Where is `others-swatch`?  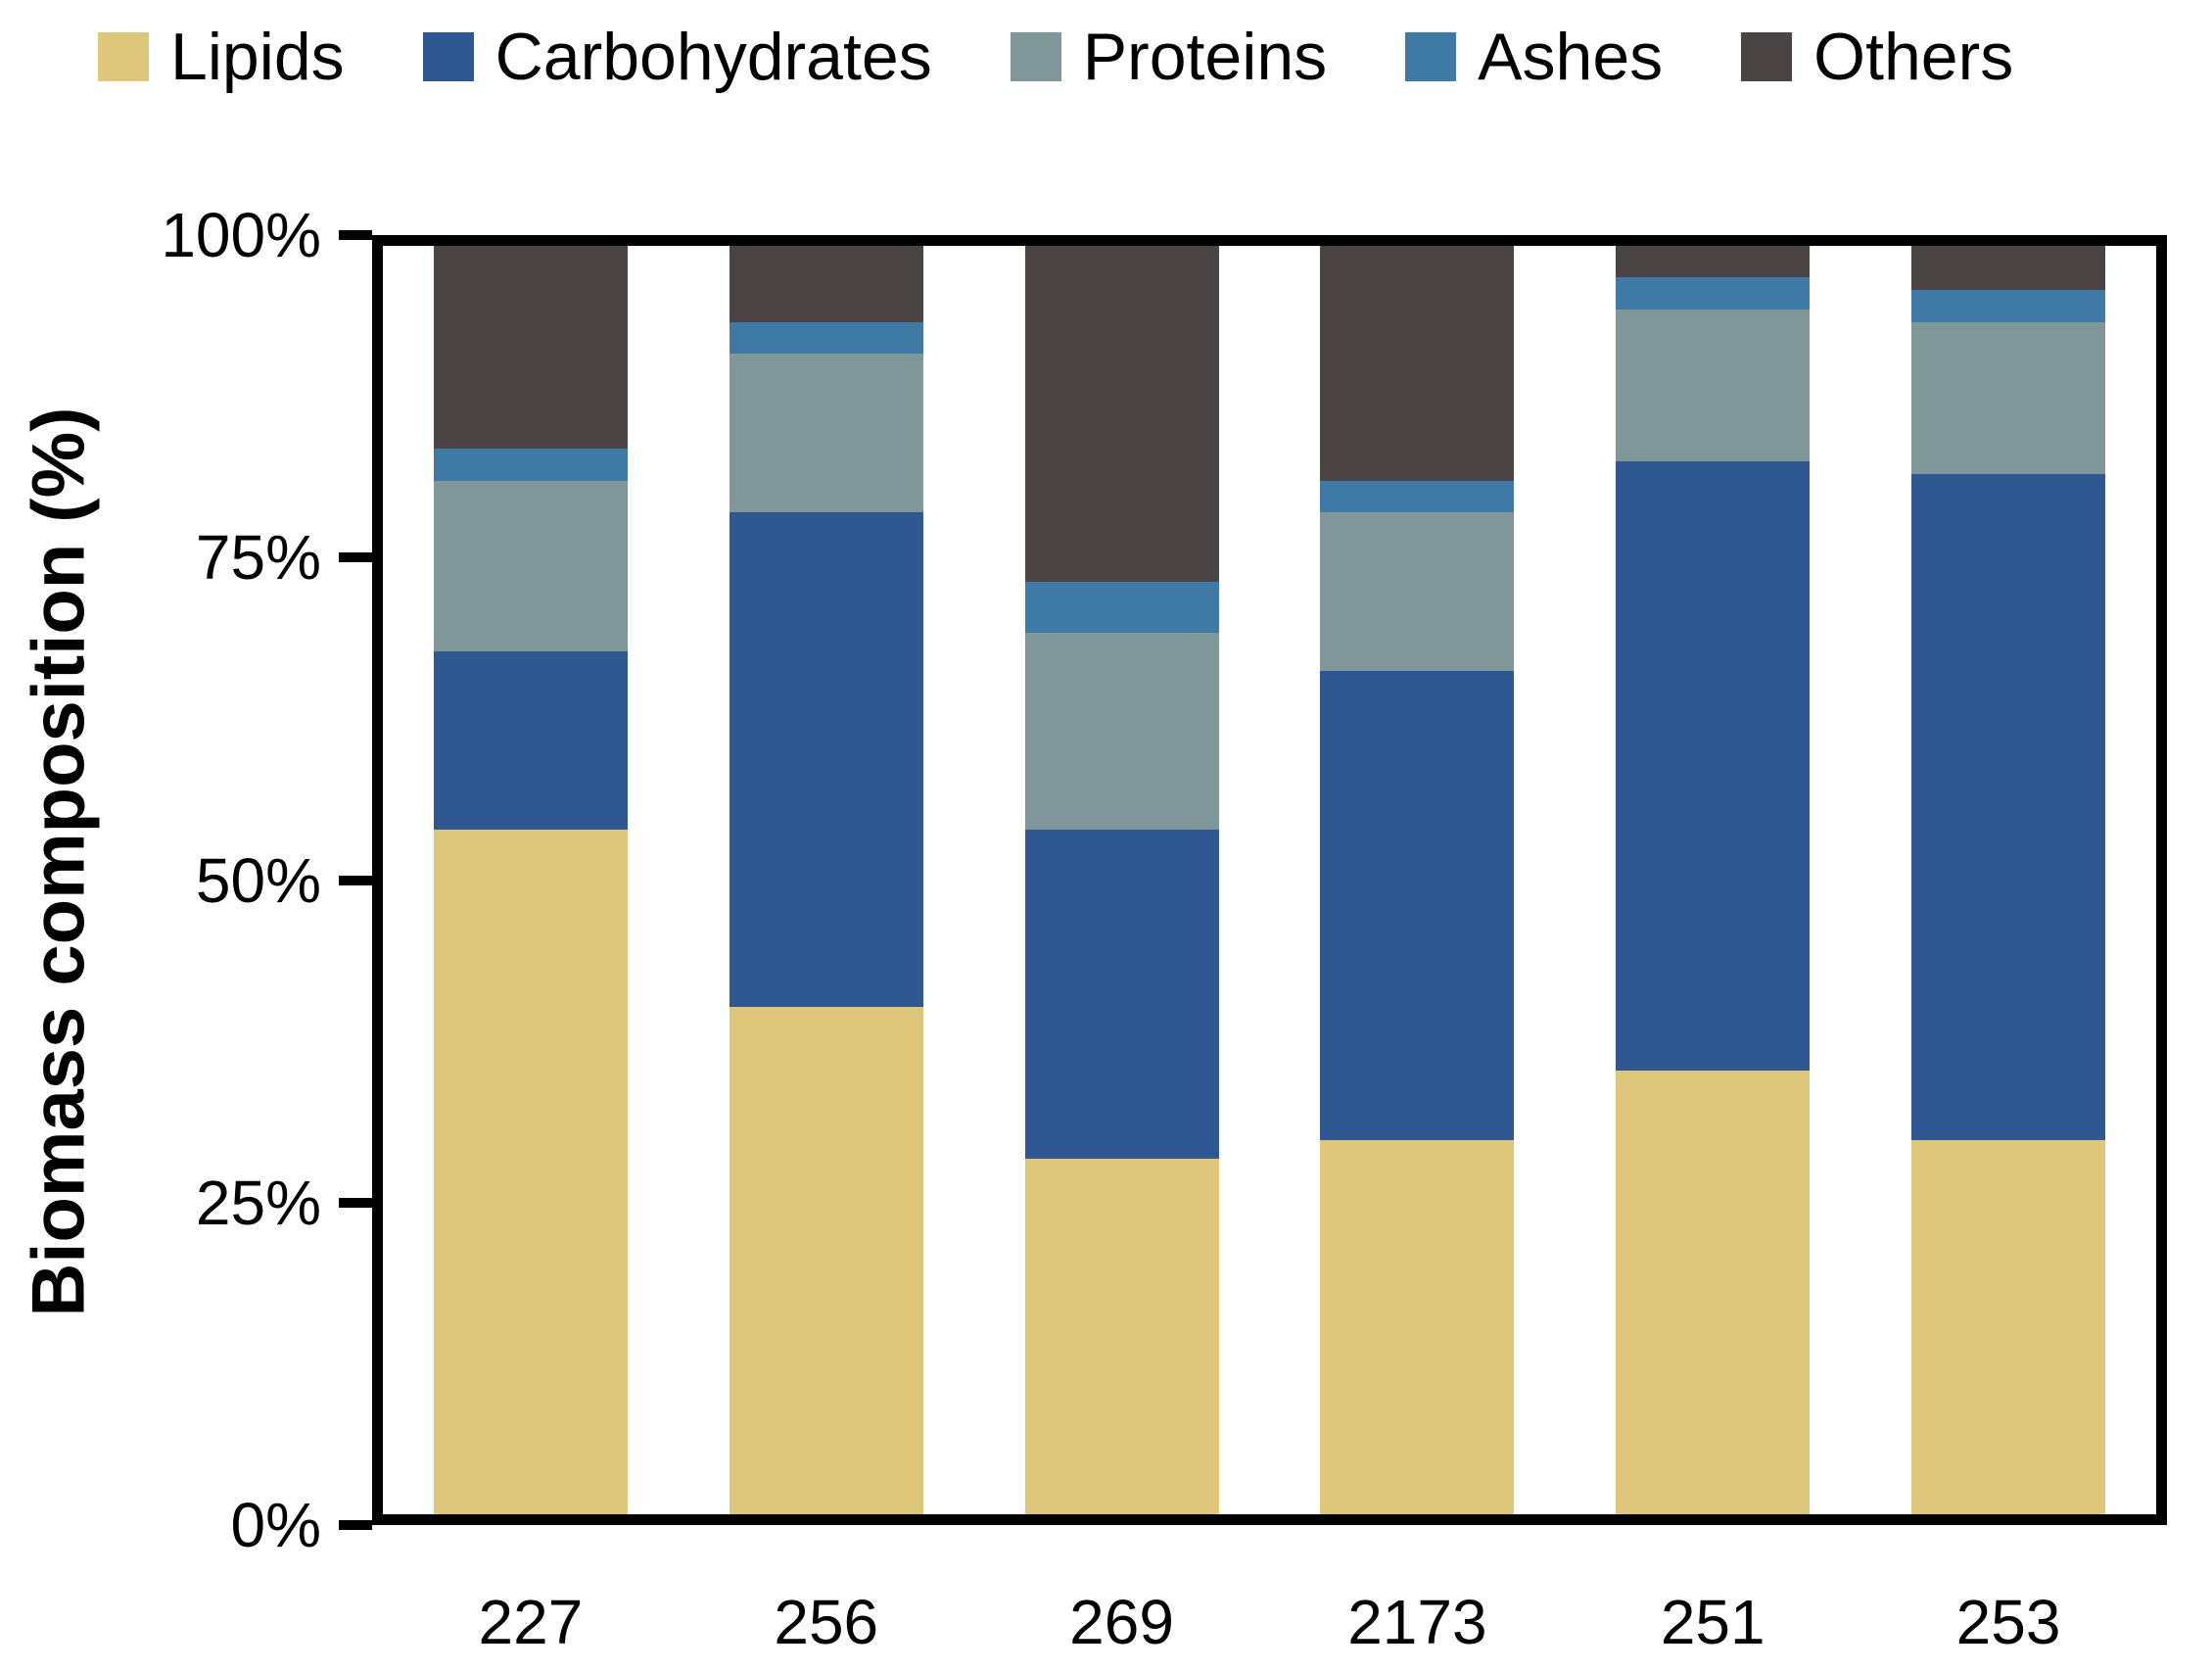 others-swatch is located at coordinates (1767, 56).